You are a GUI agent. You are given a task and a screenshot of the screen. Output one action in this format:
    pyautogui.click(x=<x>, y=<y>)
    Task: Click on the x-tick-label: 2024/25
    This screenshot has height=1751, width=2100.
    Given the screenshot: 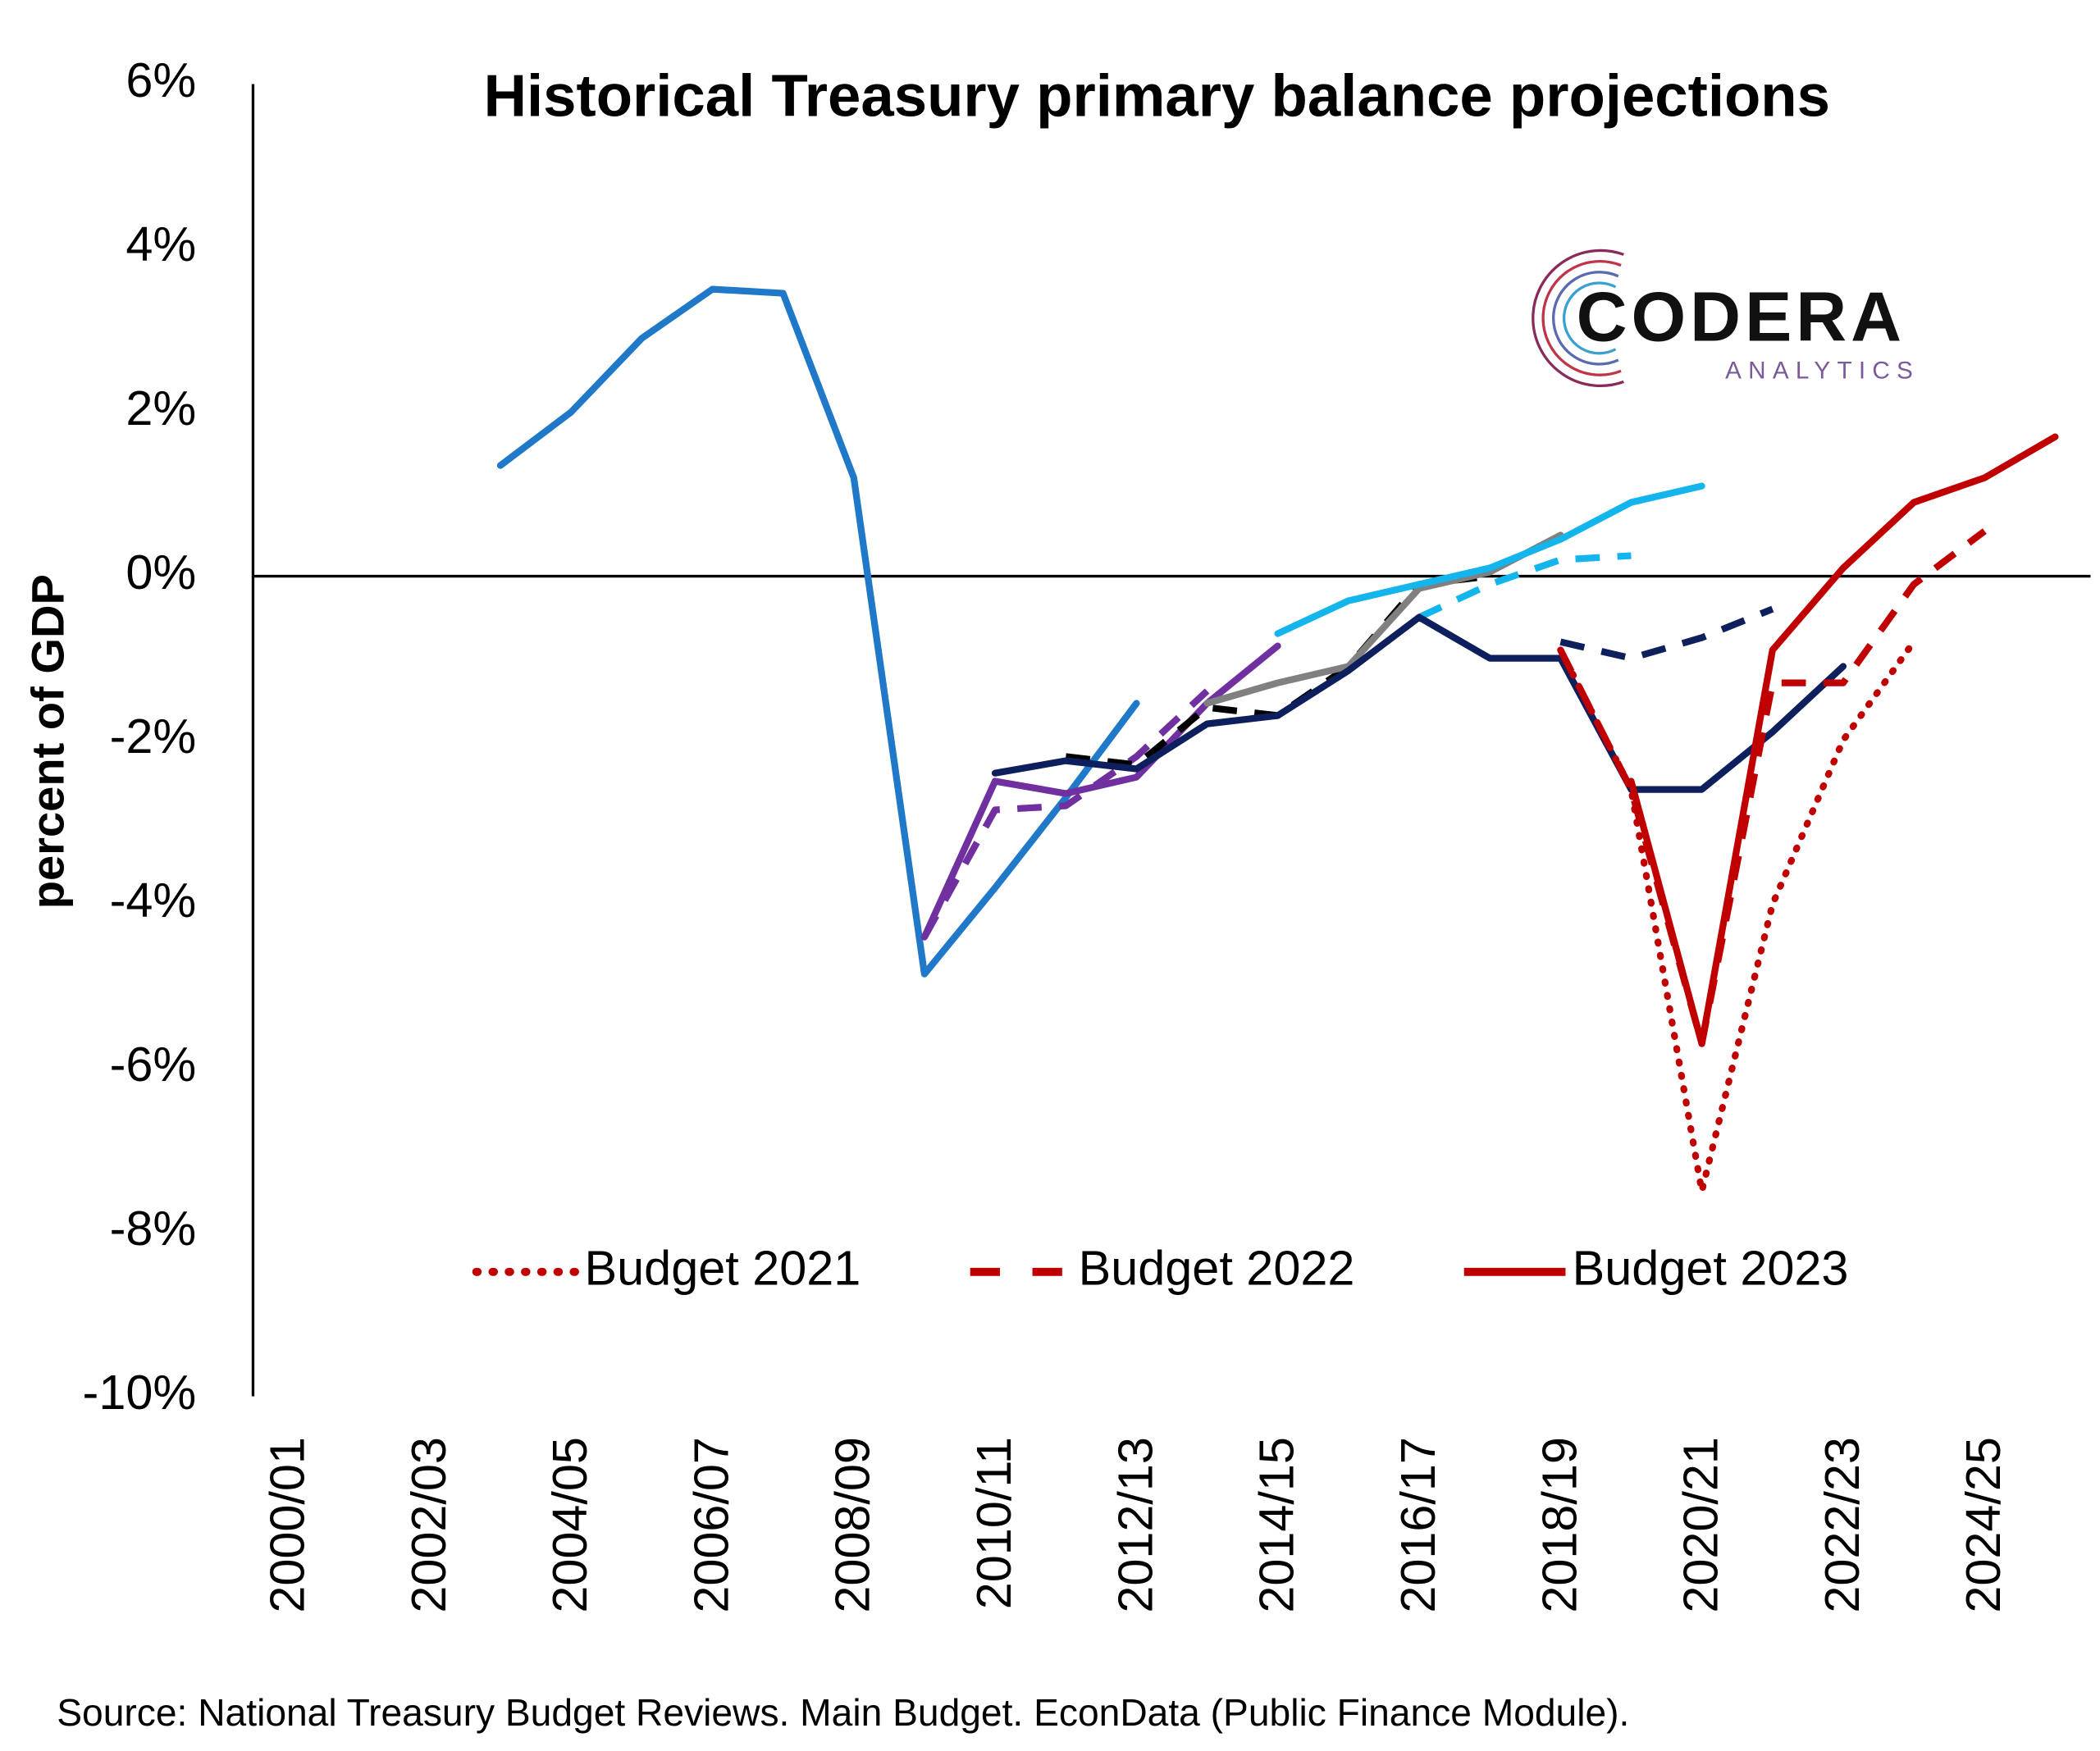 What is the action you would take?
    pyautogui.click(x=1984, y=1525)
    